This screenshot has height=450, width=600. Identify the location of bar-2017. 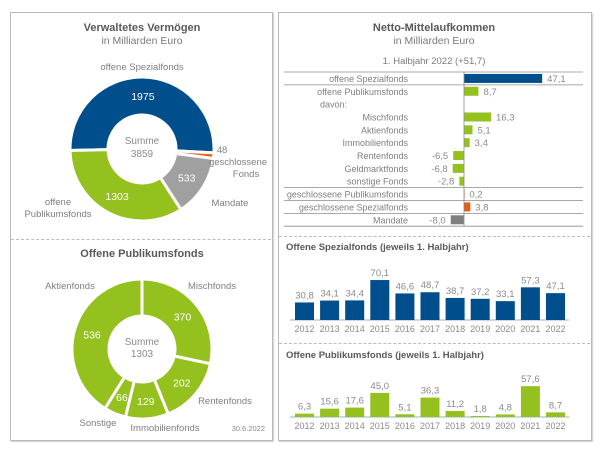
(430, 306).